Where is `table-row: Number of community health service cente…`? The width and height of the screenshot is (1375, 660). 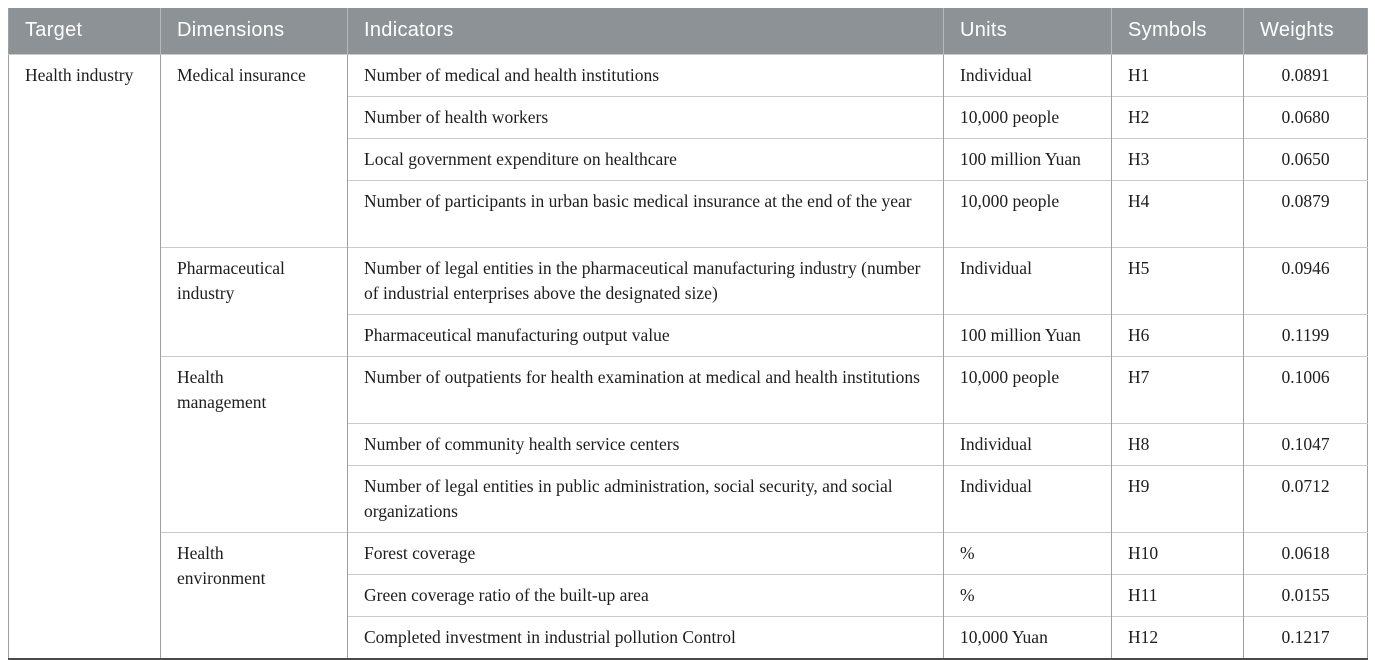
table-row: Number of community health service cente… is located at coordinates (688, 444).